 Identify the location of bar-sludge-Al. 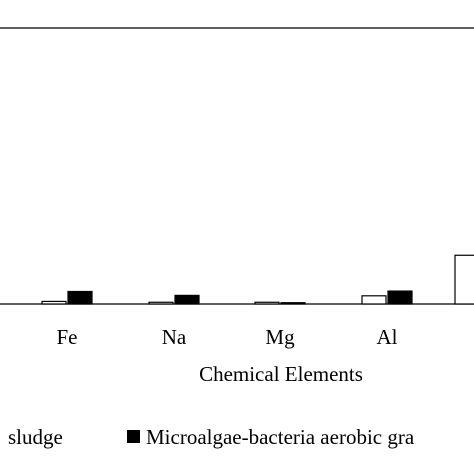
(374, 300).